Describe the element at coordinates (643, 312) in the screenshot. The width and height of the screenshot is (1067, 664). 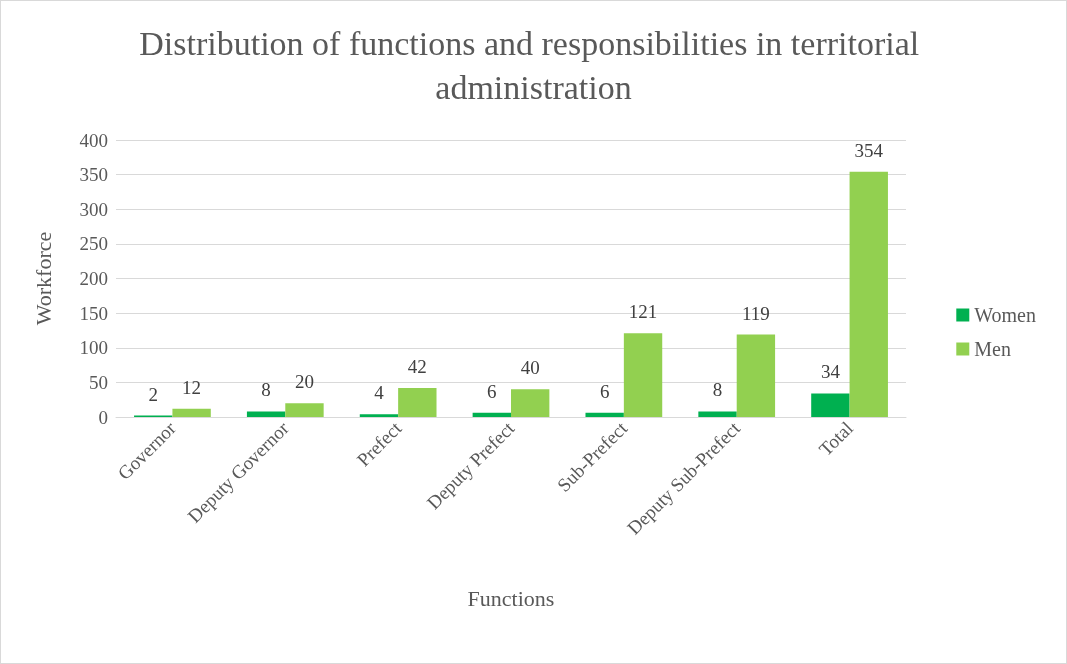
I see `data-label: 121` at that location.